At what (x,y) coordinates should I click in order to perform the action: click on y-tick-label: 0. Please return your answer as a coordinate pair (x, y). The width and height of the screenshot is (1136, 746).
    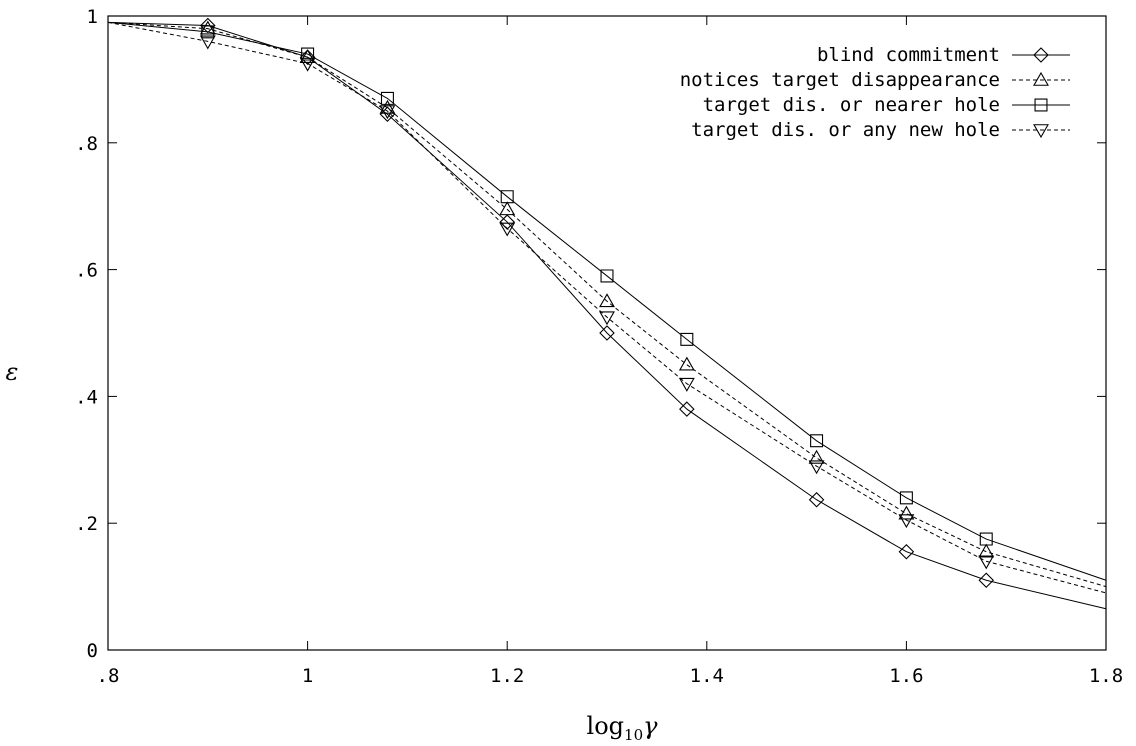
    Looking at the image, I should click on (92, 651).